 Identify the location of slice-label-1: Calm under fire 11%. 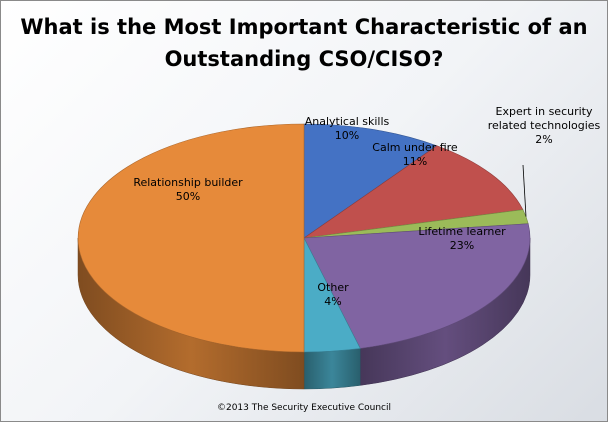
(415, 154).